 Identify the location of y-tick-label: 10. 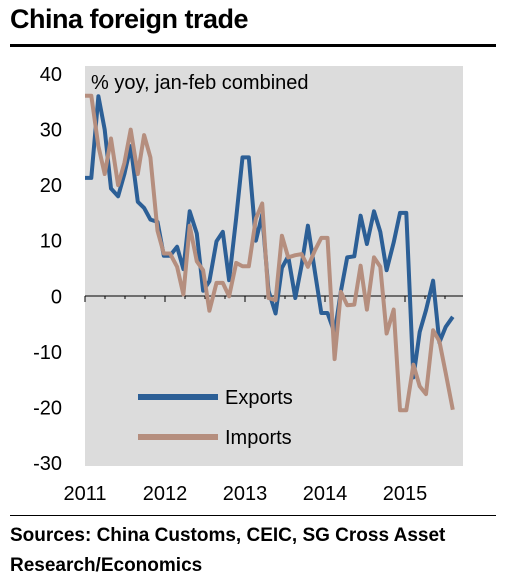
(51, 242).